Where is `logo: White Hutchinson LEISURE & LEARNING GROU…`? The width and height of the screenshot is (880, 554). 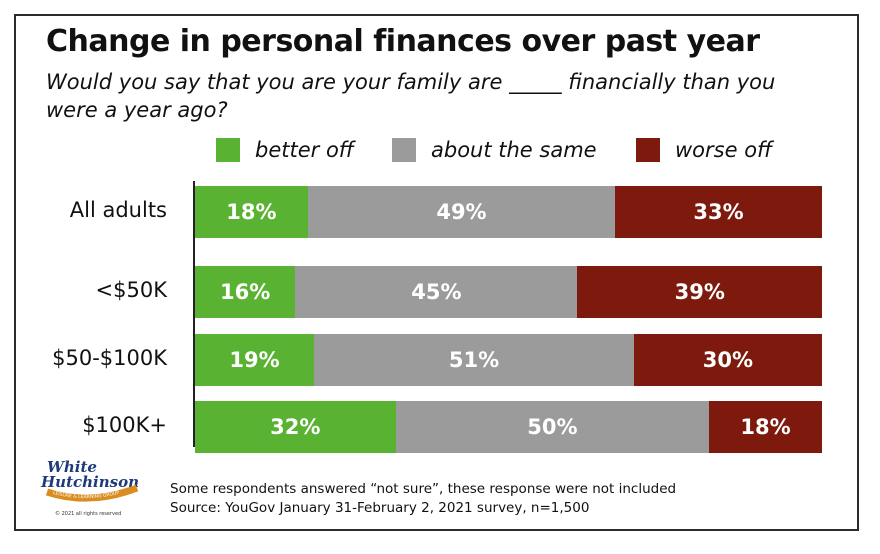
logo: White Hutchinson LEISURE & LEARNING GROU… is located at coordinates (90, 489).